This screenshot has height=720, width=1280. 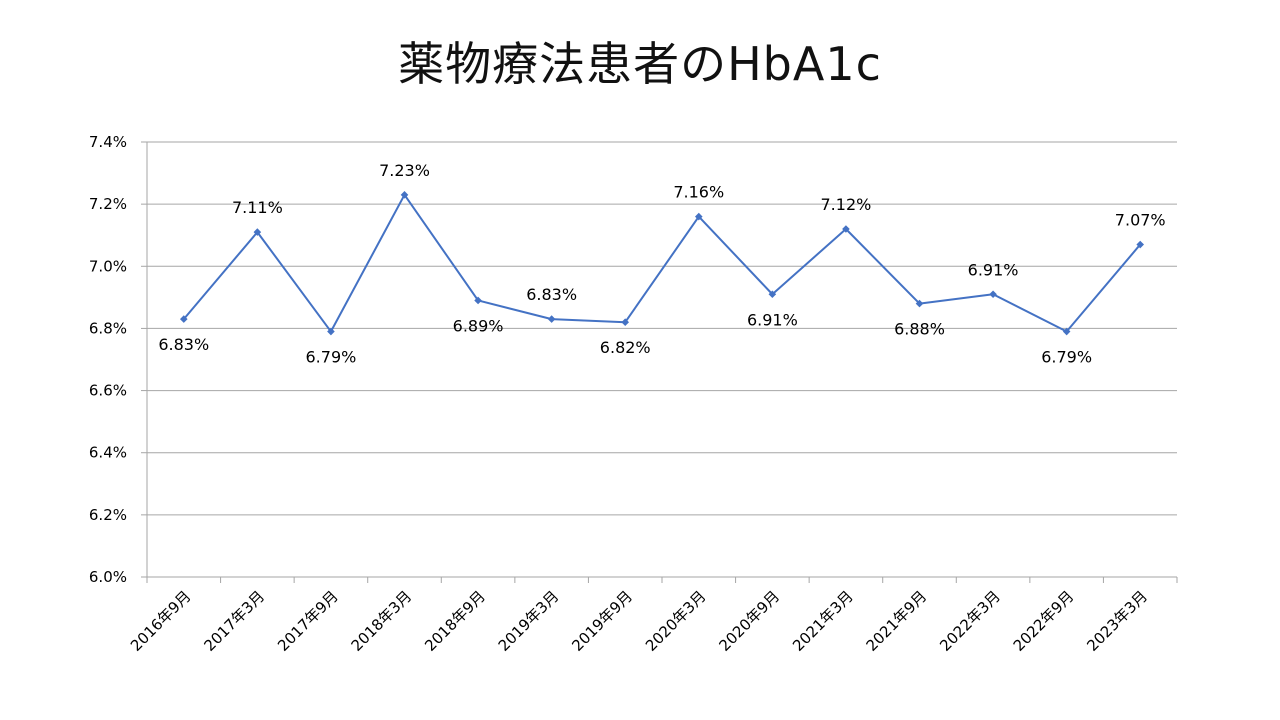 I want to click on data-label: 6.82%, so click(x=625, y=347).